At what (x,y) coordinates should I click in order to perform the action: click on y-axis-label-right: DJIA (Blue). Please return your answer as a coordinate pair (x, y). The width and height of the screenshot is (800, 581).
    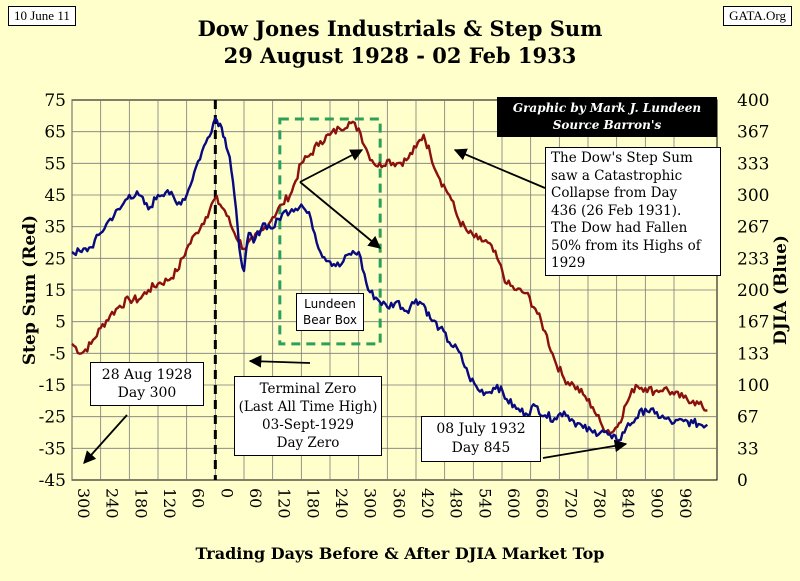
    Looking at the image, I should click on (781, 290).